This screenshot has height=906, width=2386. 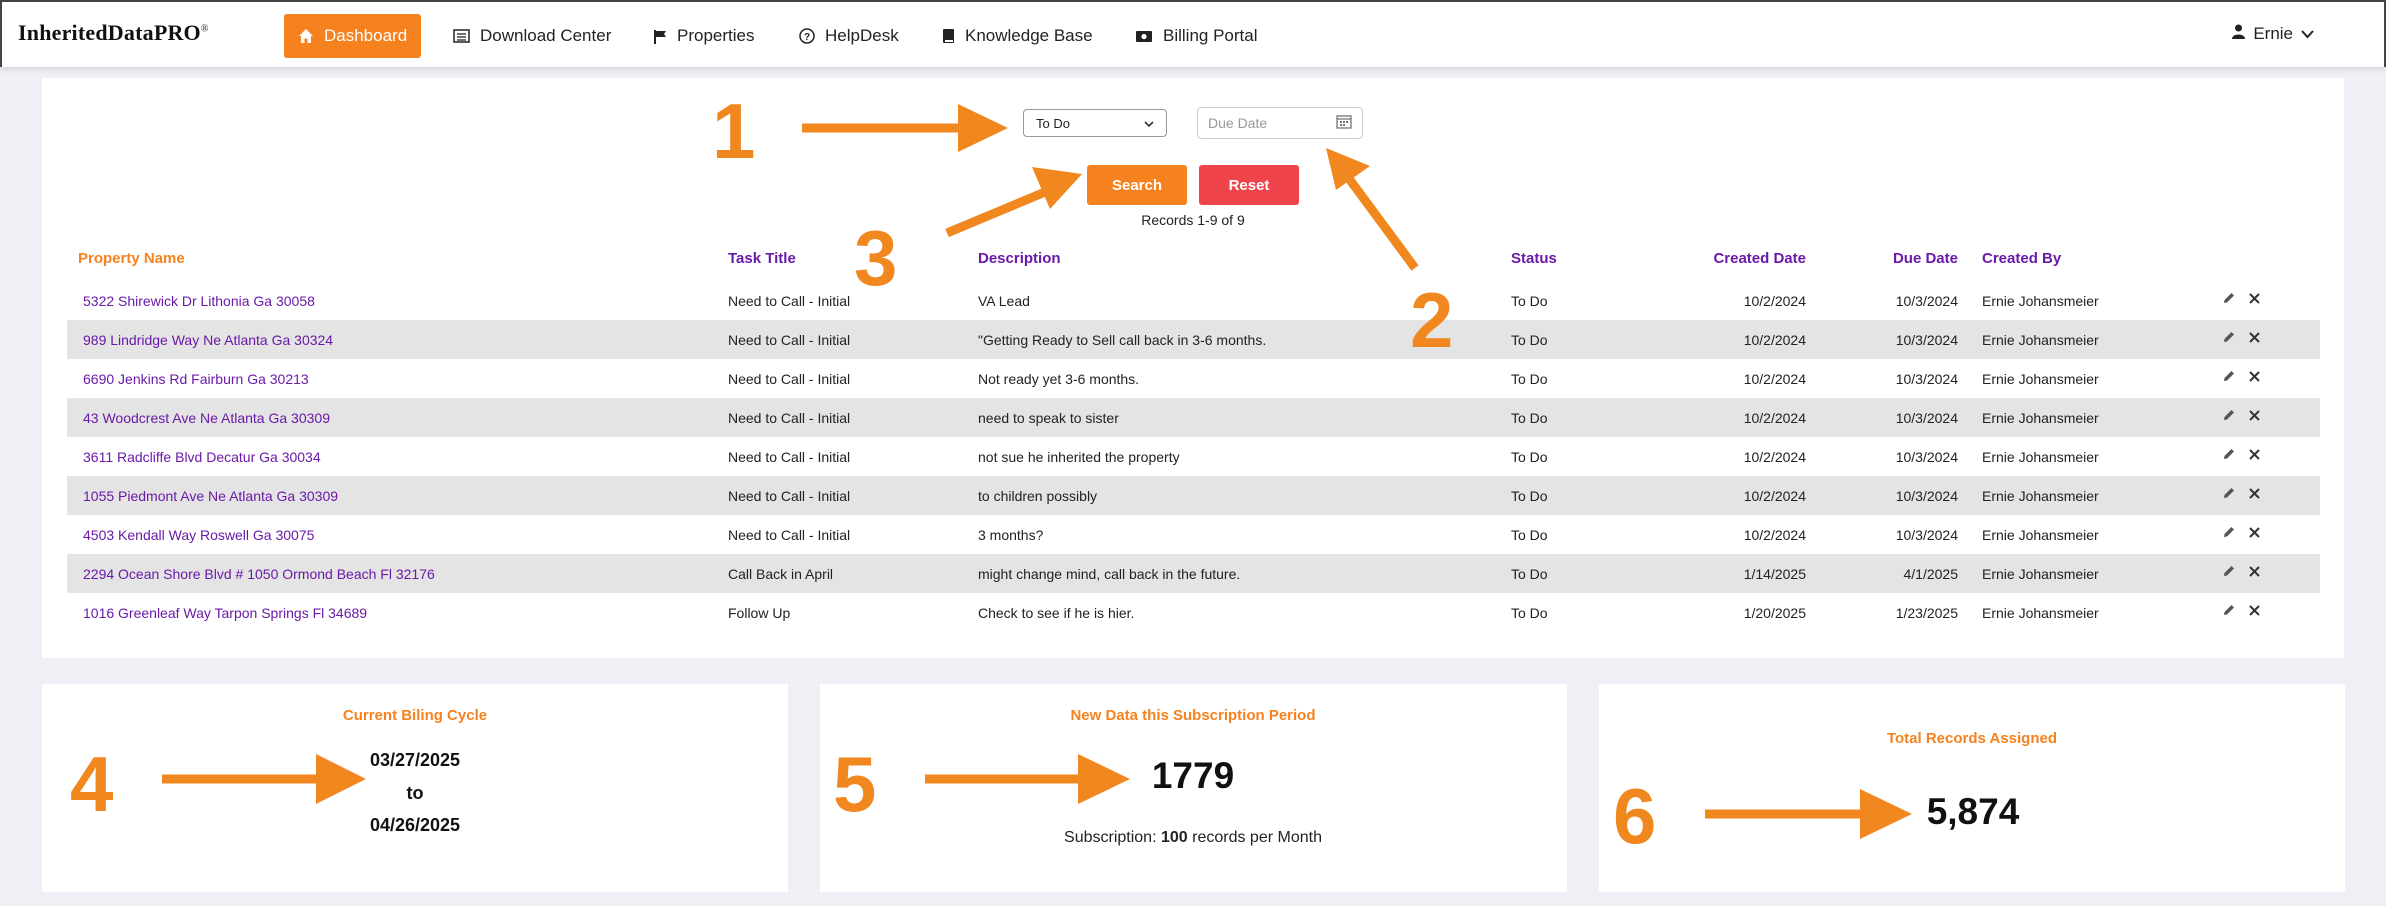 What do you see at coordinates (1635, 816) in the screenshot?
I see `annotation-number-6: 6` at bounding box center [1635, 816].